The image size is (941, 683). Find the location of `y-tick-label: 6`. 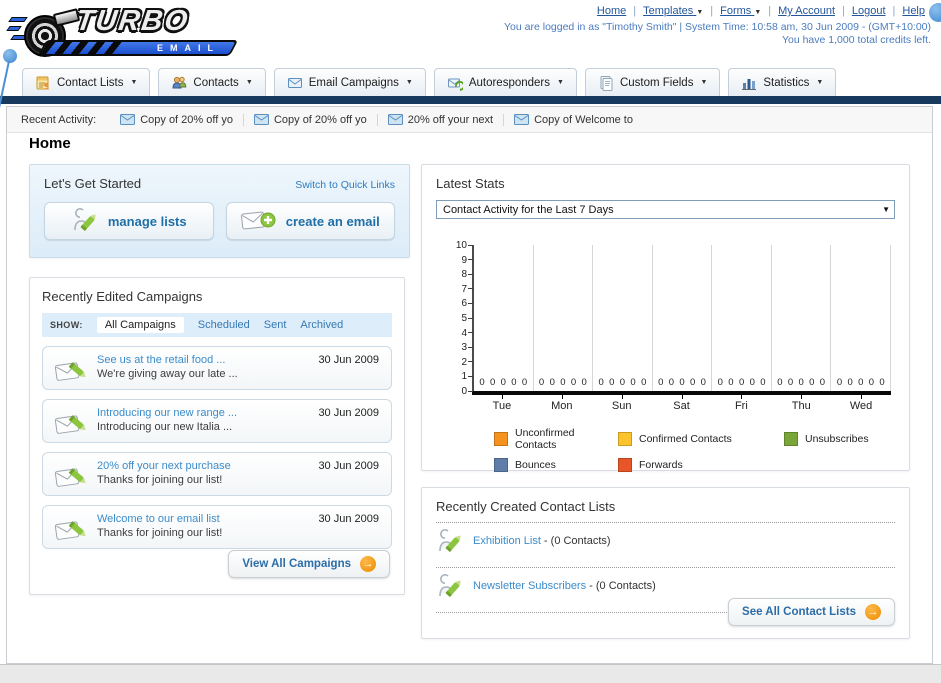

y-tick-label: 6 is located at coordinates (464, 304).